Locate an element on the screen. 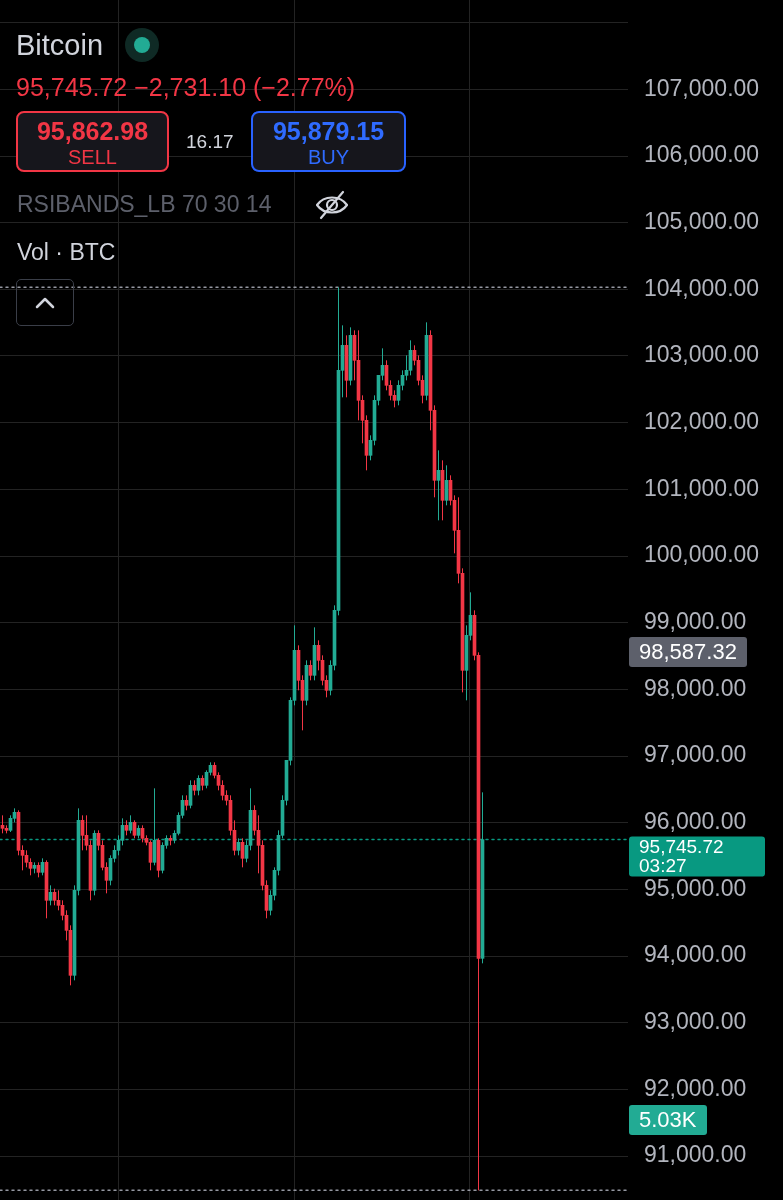 This screenshot has width=783, height=1200. annotation: SELL is located at coordinates (92, 157).